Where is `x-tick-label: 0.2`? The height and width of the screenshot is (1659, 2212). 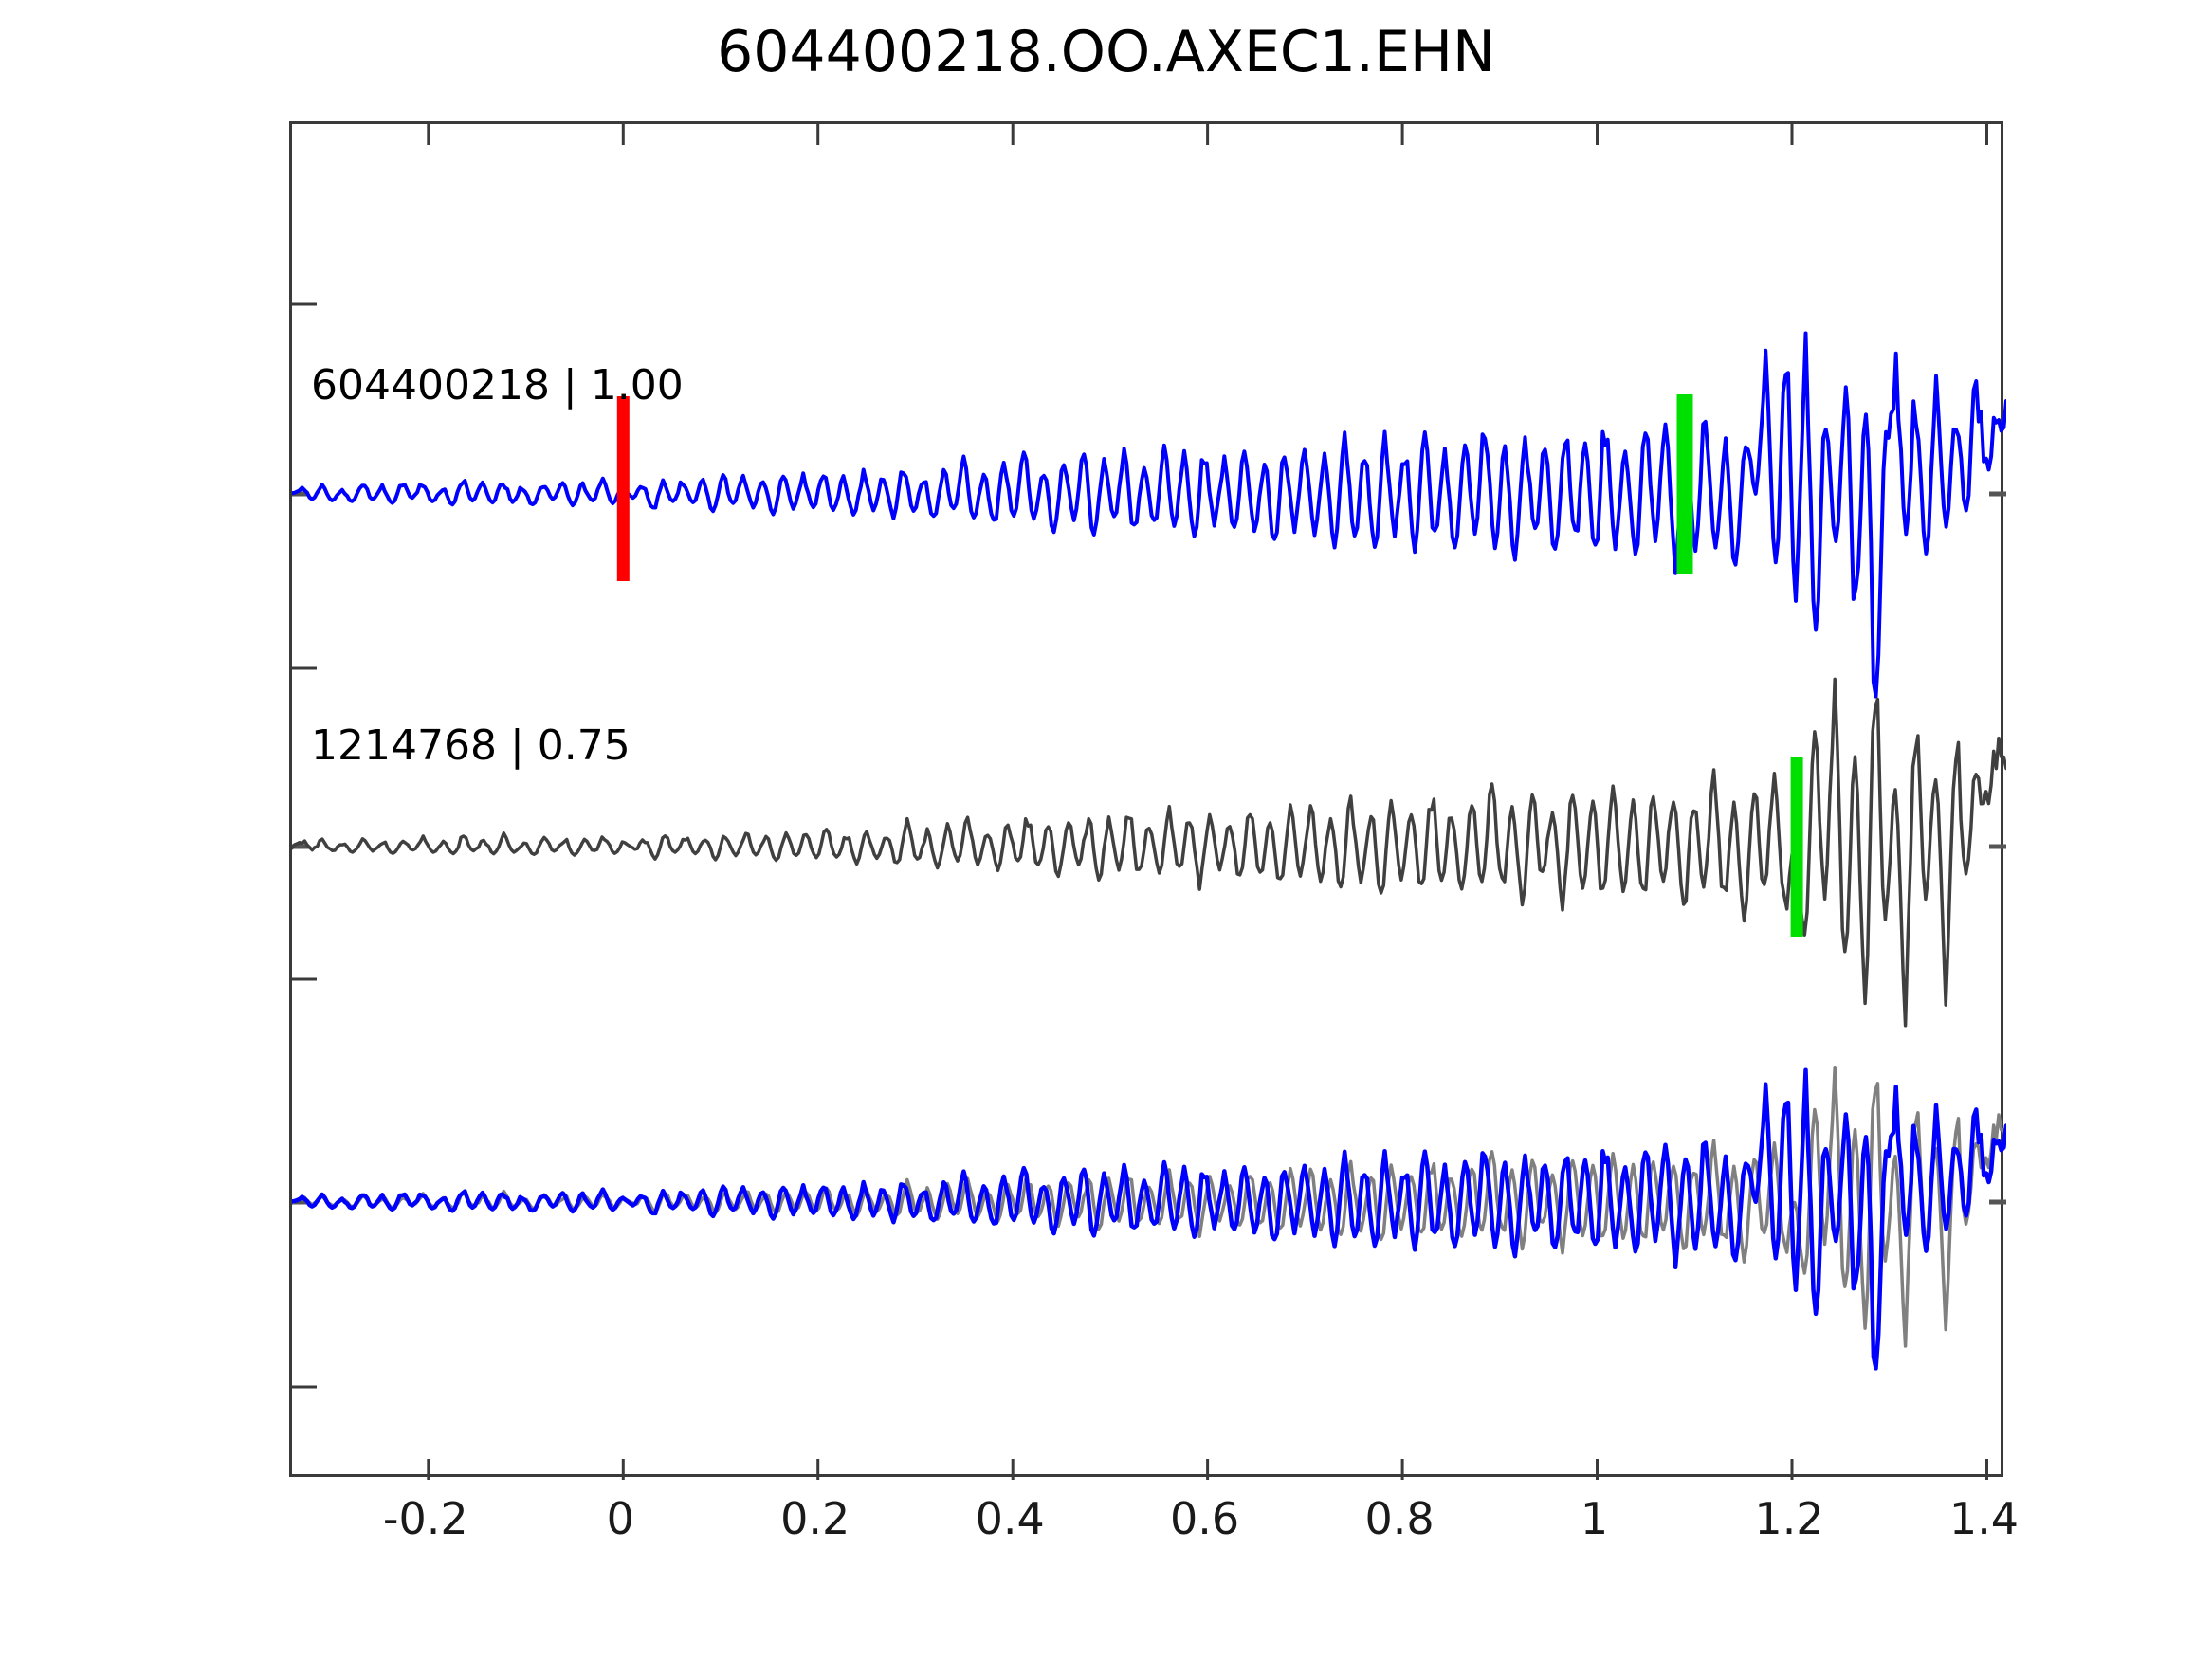
x-tick-label: 0.2 is located at coordinates (815, 1518).